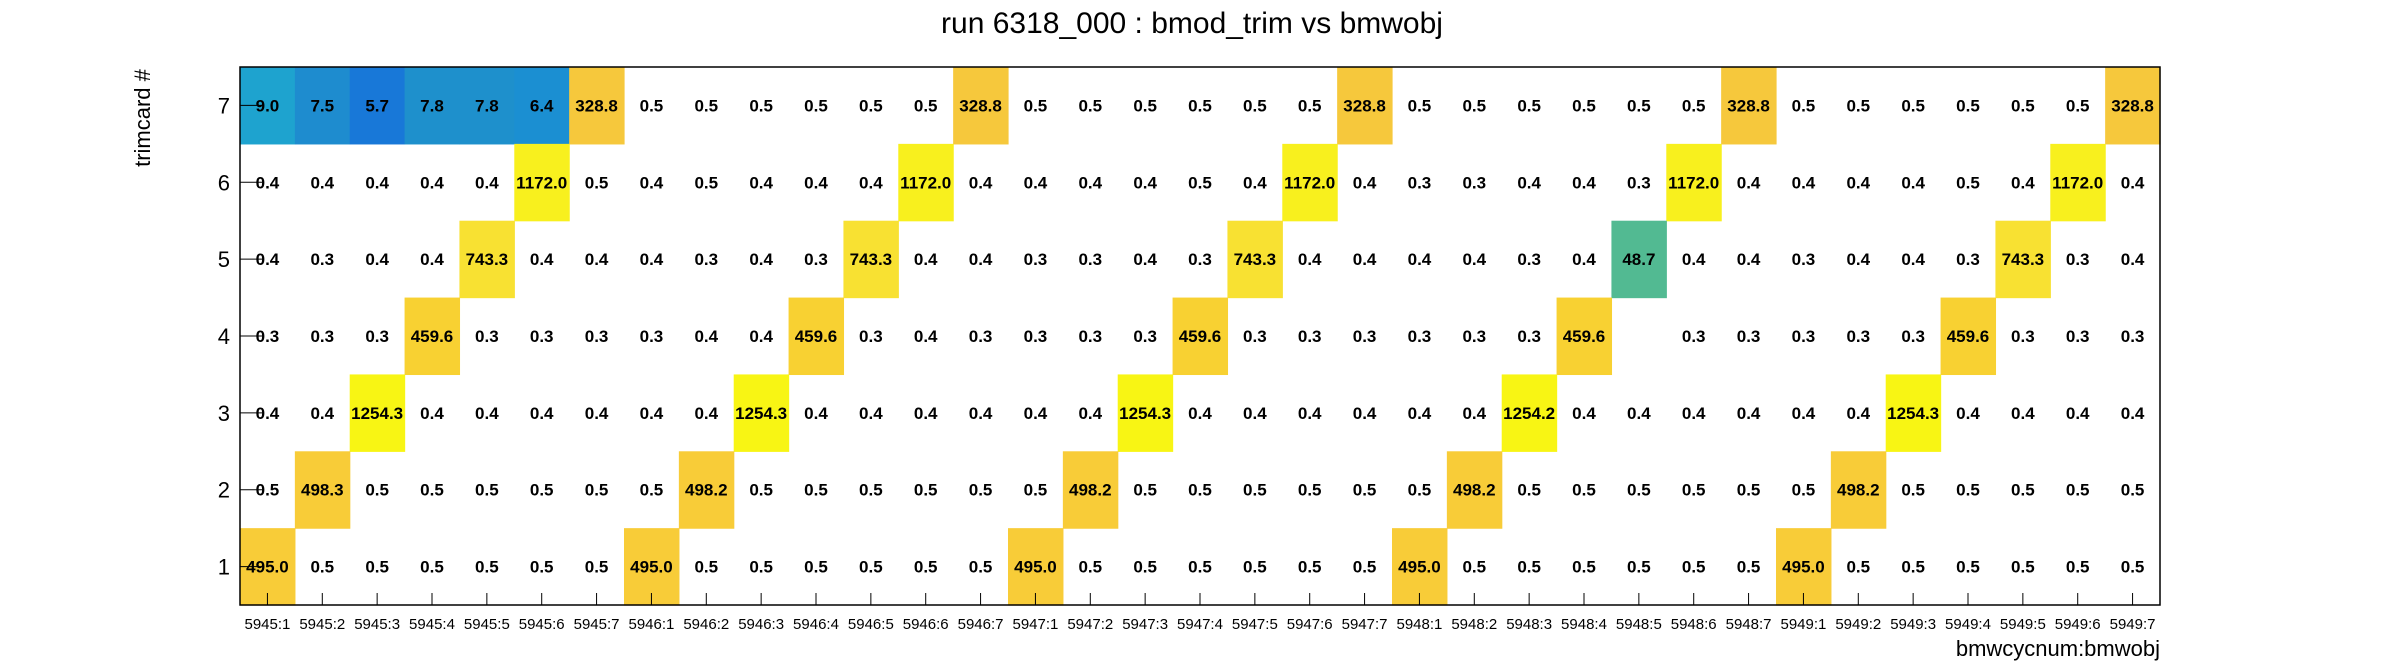 Image resolution: width=2396 pixels, height=672 pixels. What do you see at coordinates (432, 624) in the screenshot?
I see `x-tick-label: 5945:4` at bounding box center [432, 624].